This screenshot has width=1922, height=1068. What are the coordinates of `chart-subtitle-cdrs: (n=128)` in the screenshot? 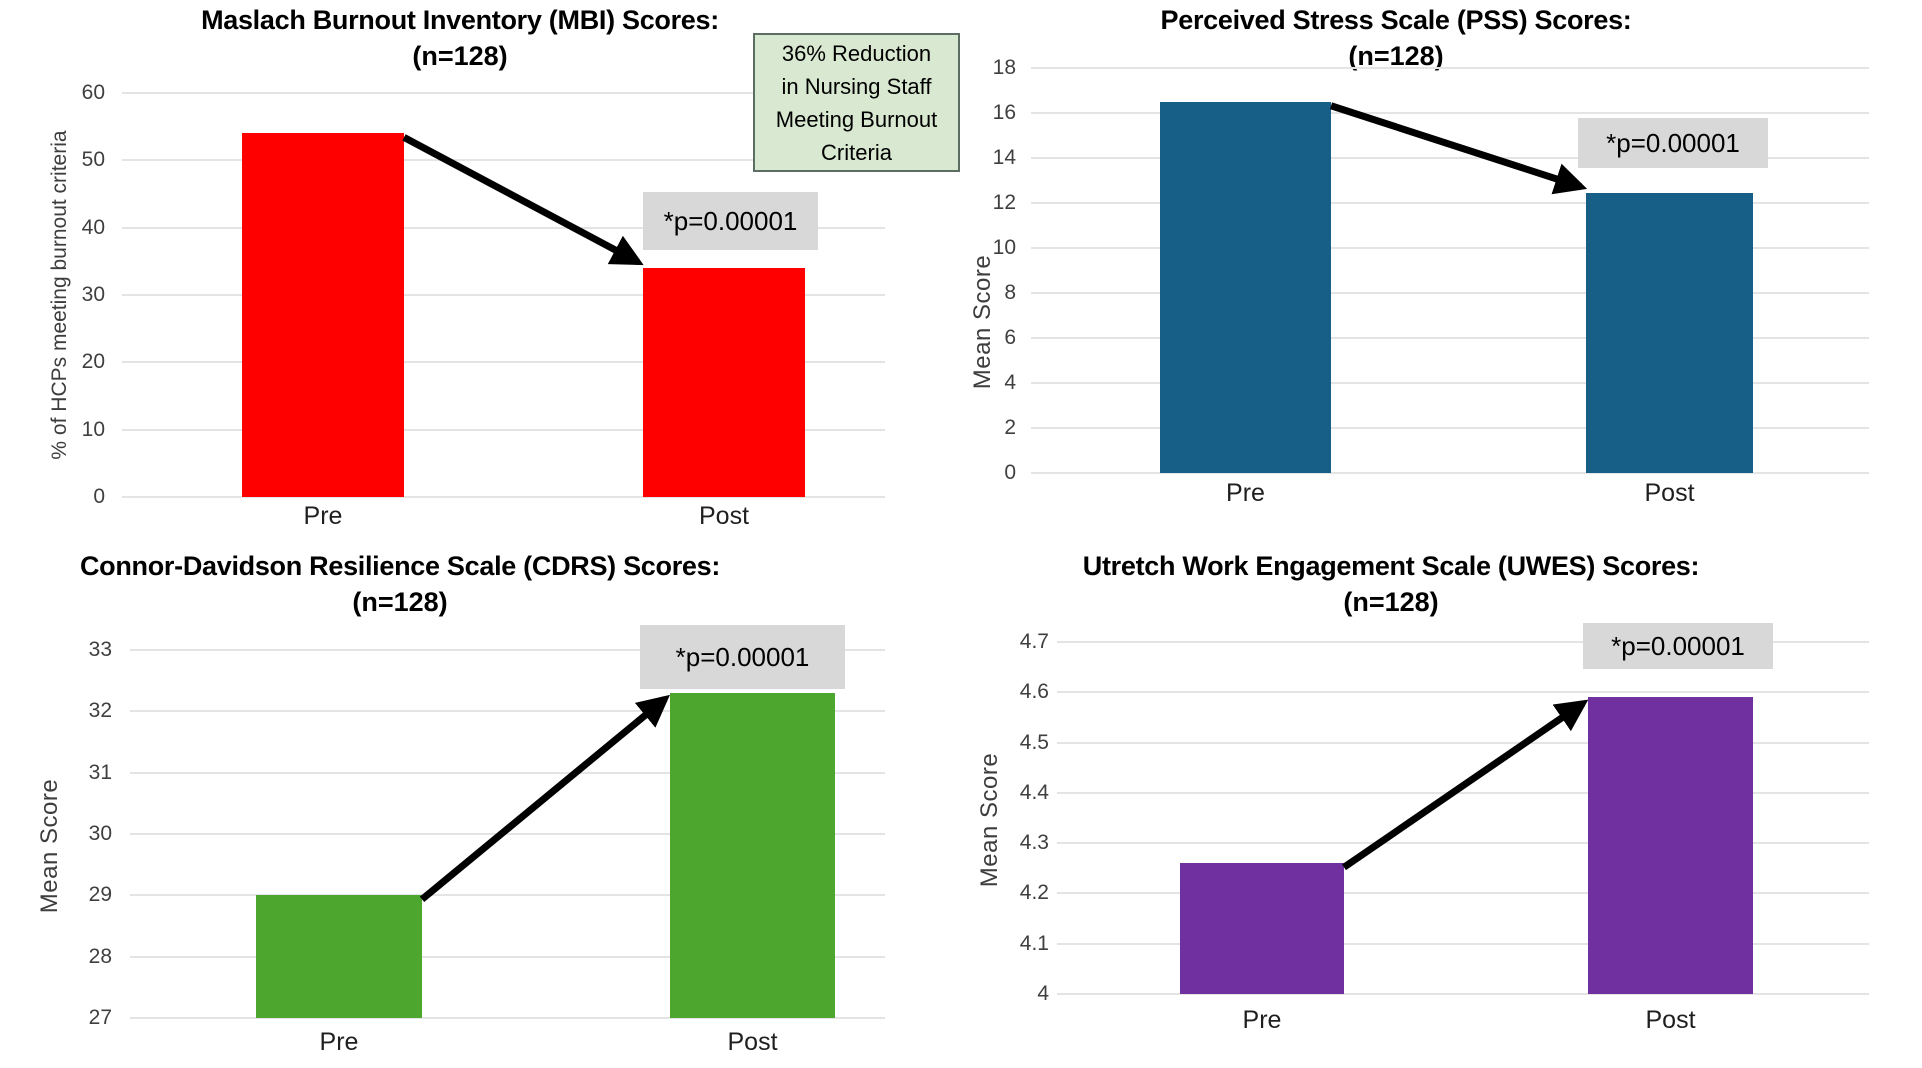 It's located at (400, 602).